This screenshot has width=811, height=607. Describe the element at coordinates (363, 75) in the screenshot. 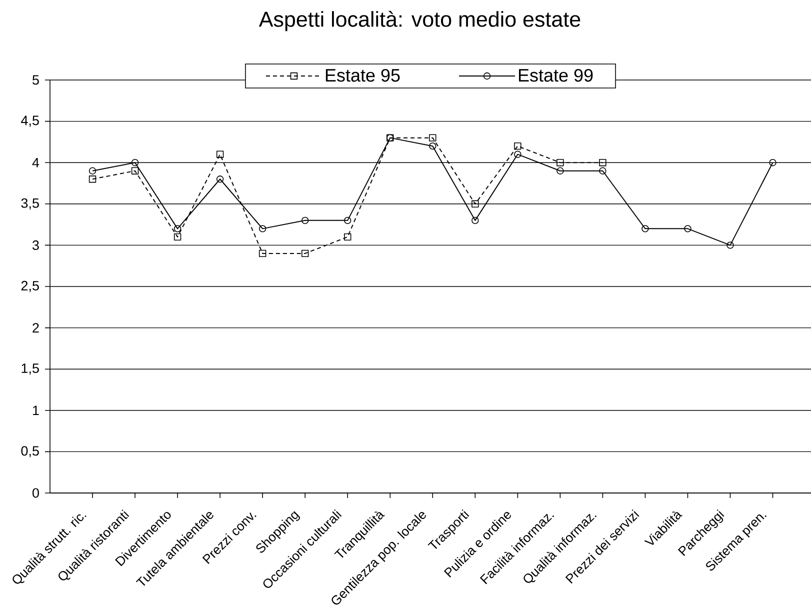

I see `legend-label: Estate 95` at that location.